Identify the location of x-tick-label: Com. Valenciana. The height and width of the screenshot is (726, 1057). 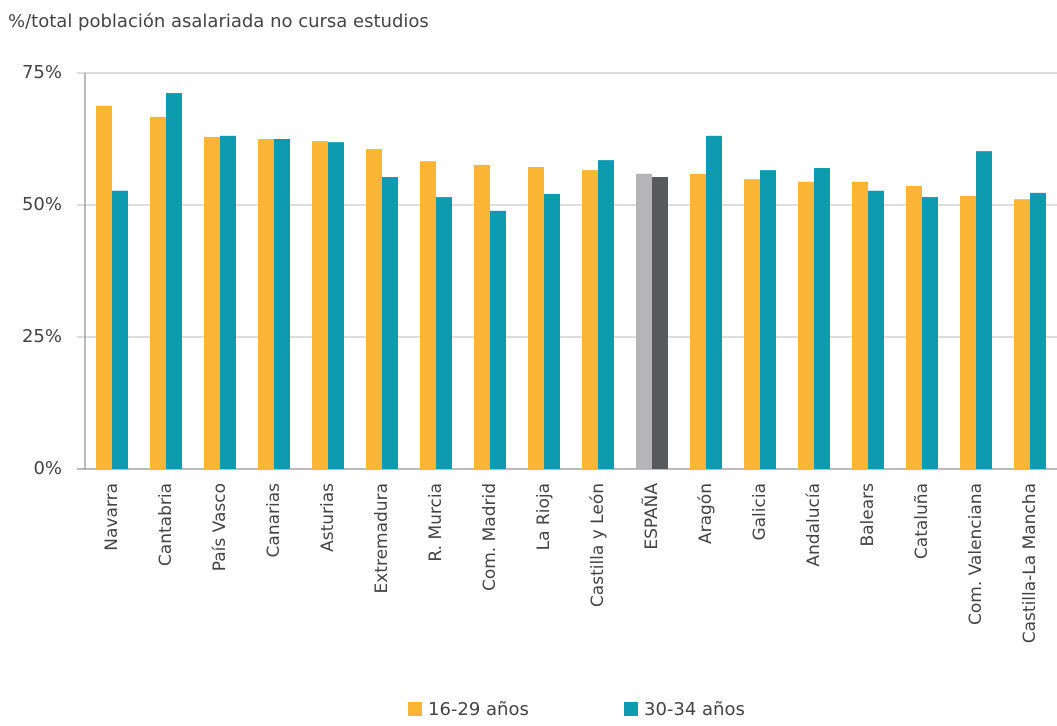
(976, 554).